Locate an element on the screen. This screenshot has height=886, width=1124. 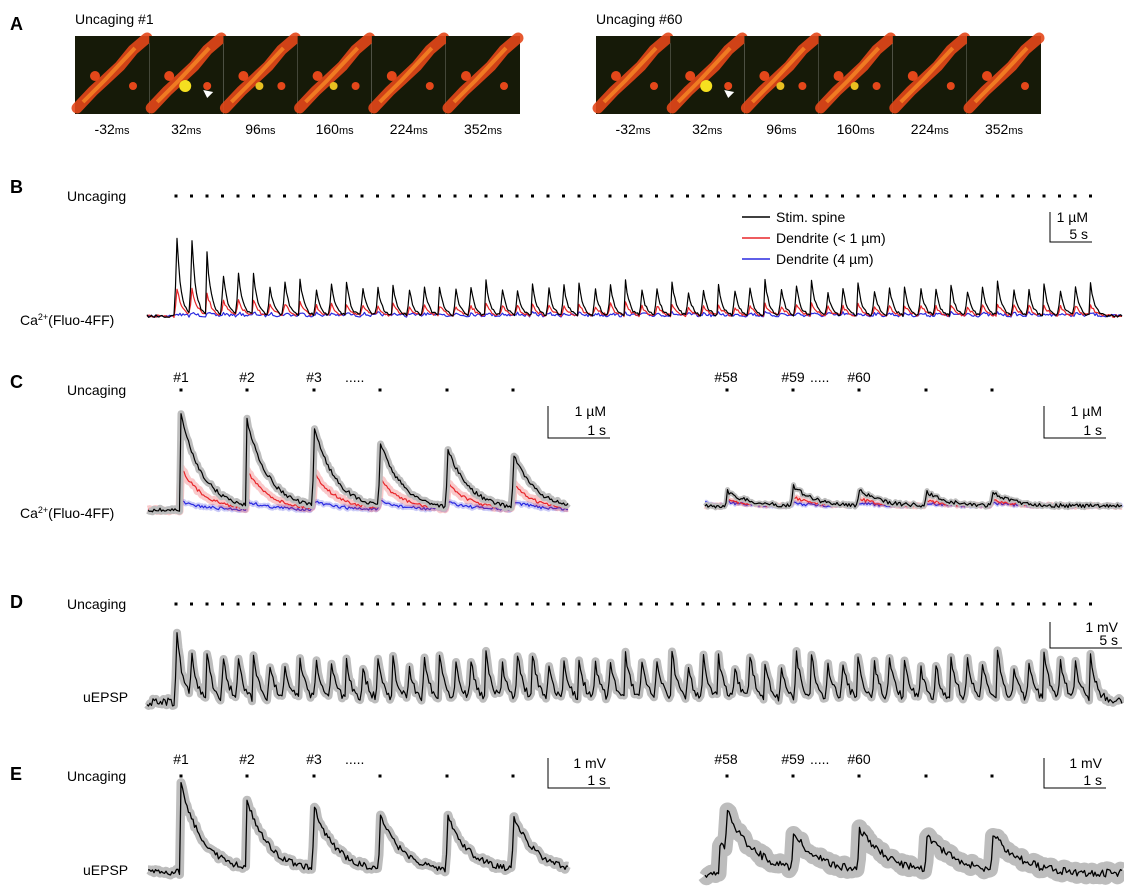
frame-time: 160ms is located at coordinates (335, 129).